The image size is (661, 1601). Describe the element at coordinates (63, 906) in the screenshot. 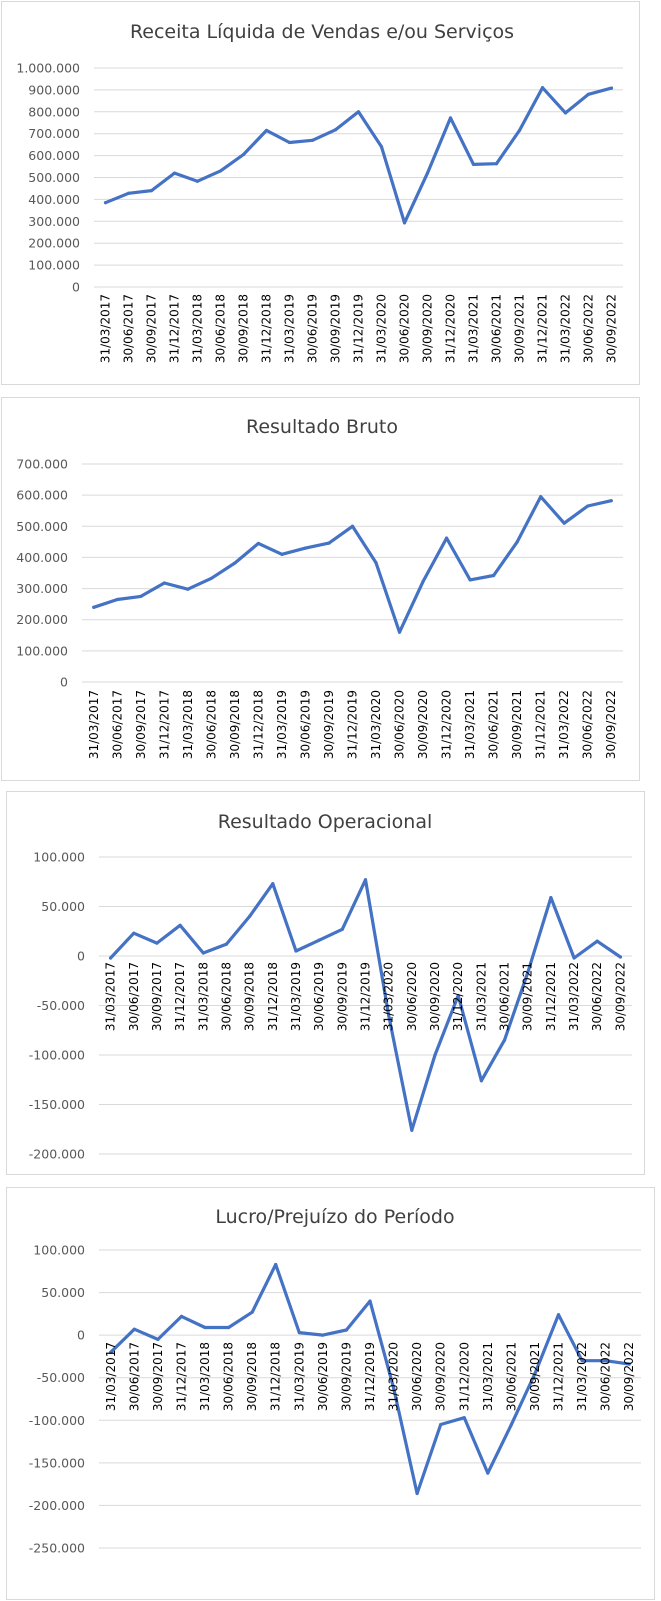

I see `y-tick-label: 50.000` at that location.